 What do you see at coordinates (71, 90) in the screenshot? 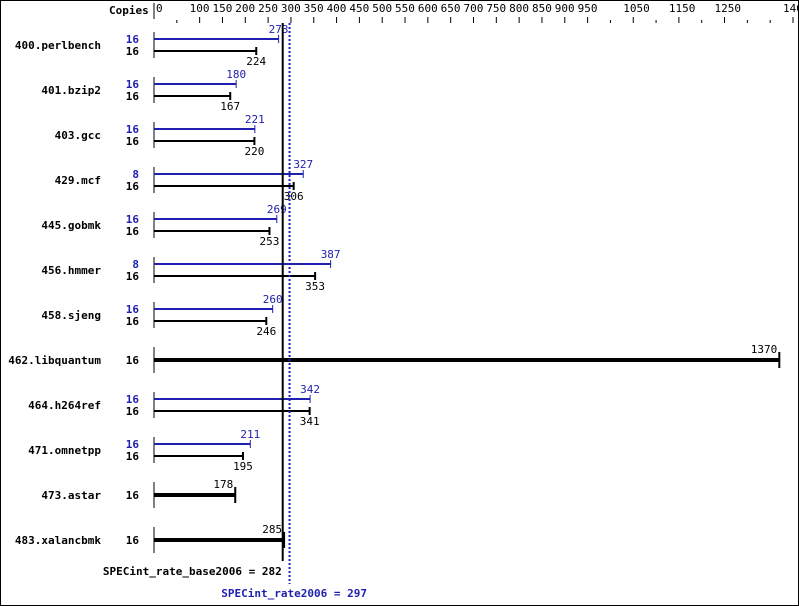
I see `benchmark-label: 401.bzip2` at bounding box center [71, 90].